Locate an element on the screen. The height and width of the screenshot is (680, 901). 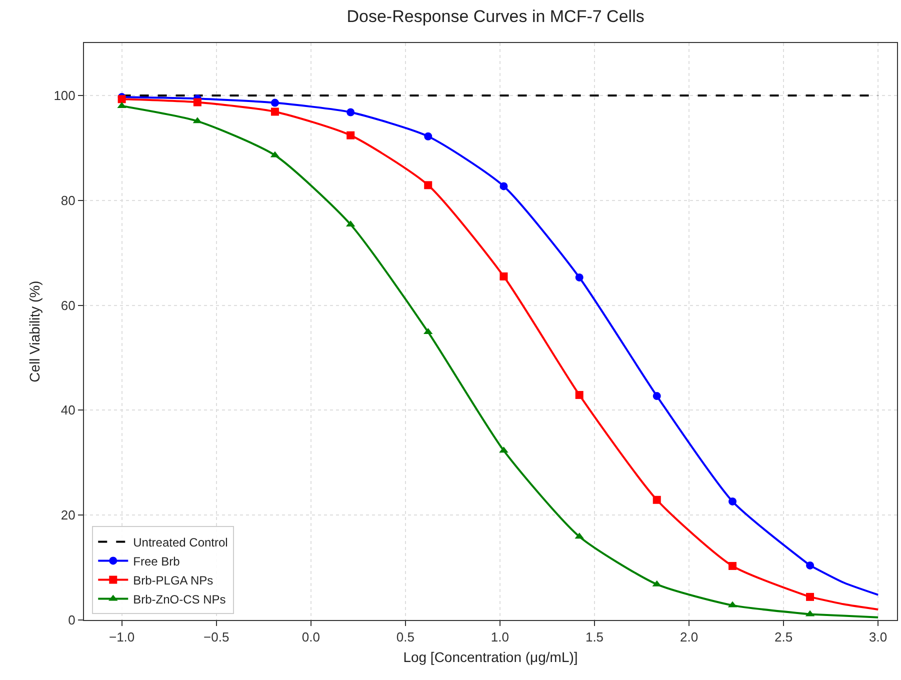
y-tick-label: 100 is located at coordinates (65, 95).